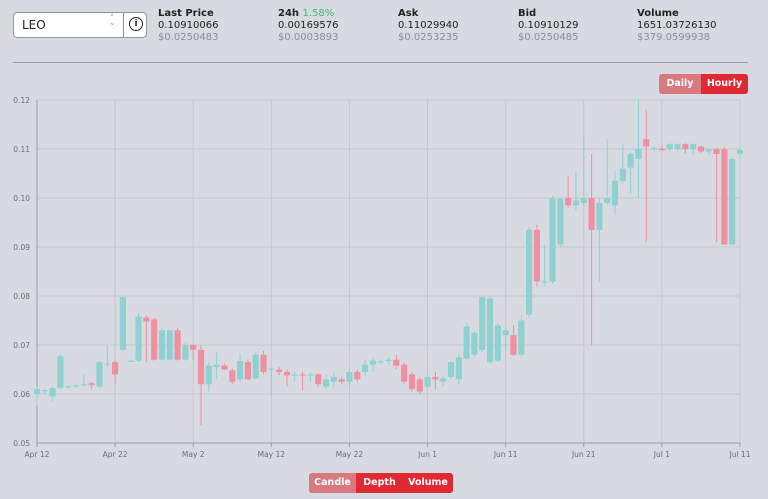  Describe the element at coordinates (193, 454) in the screenshot. I see `x-tick-label: May 2` at that location.